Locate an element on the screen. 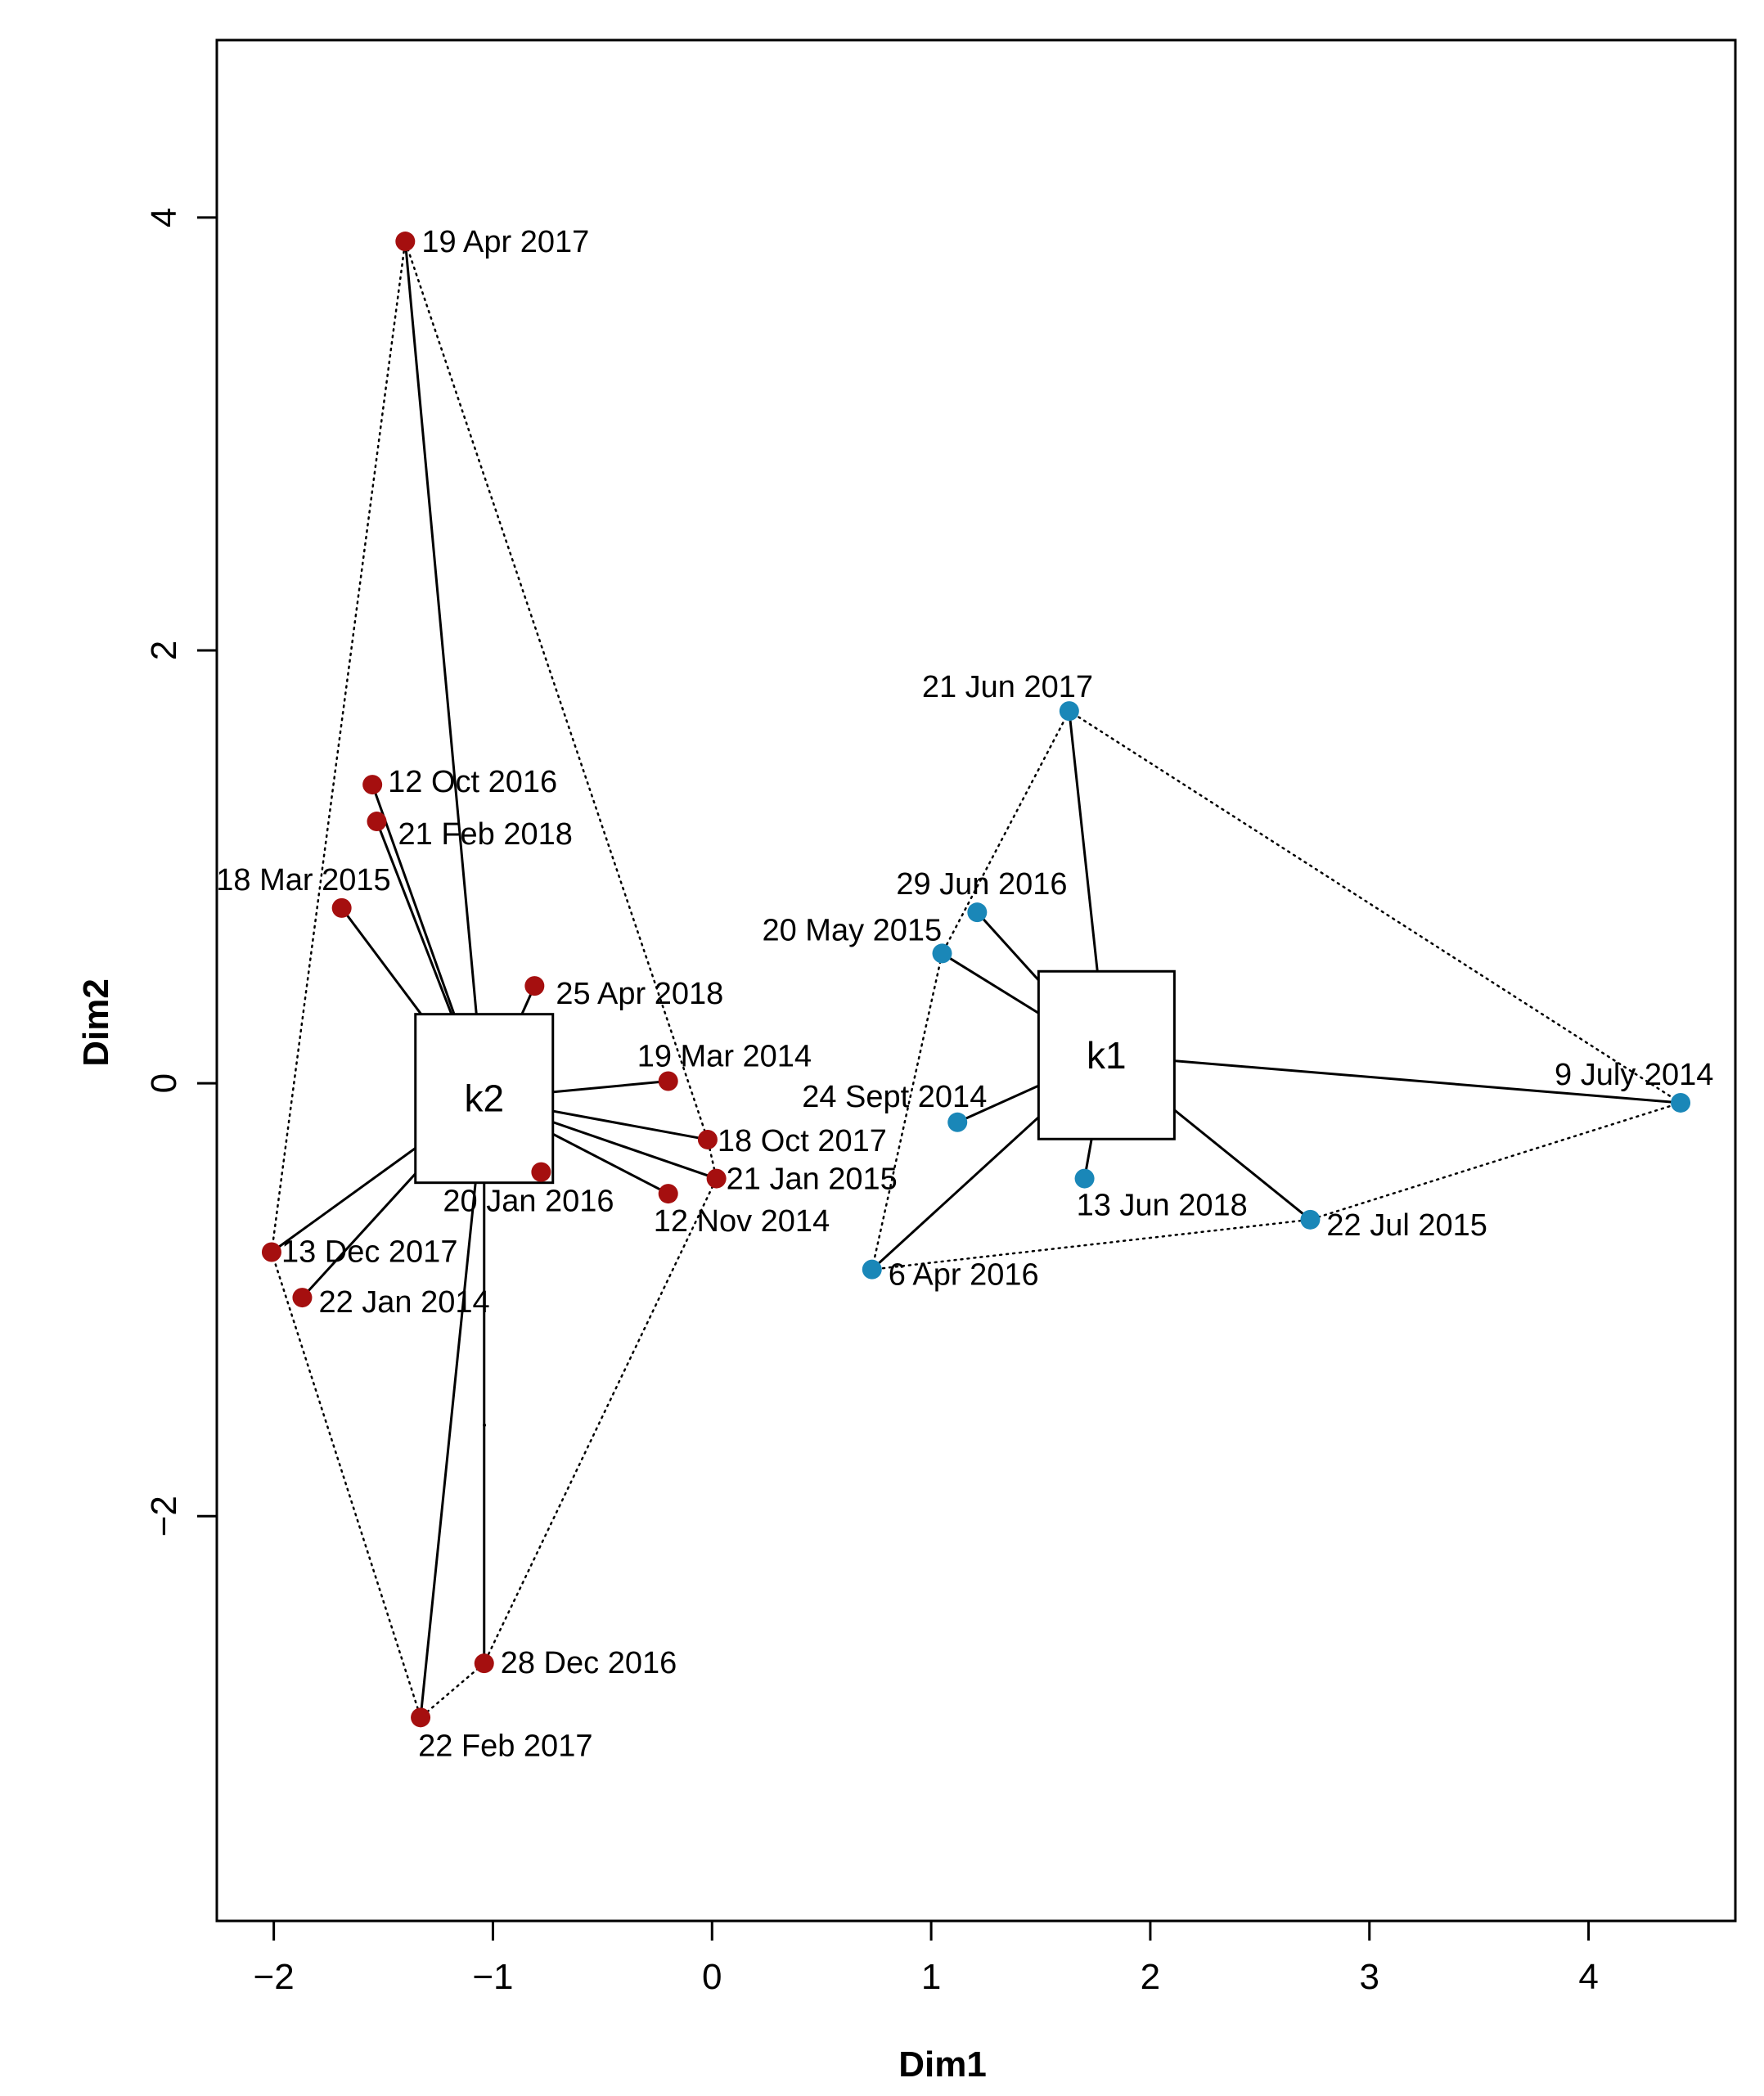 This screenshot has height=2096, width=1764. x-tick-label: 4 is located at coordinates (1588, 1977).